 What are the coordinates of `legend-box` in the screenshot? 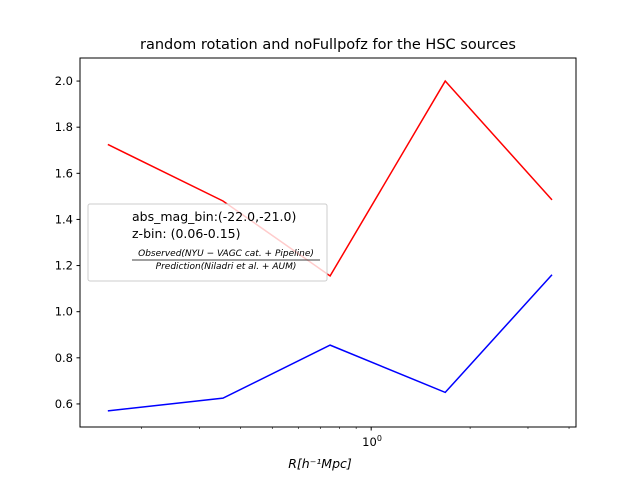 It's located at (207, 242).